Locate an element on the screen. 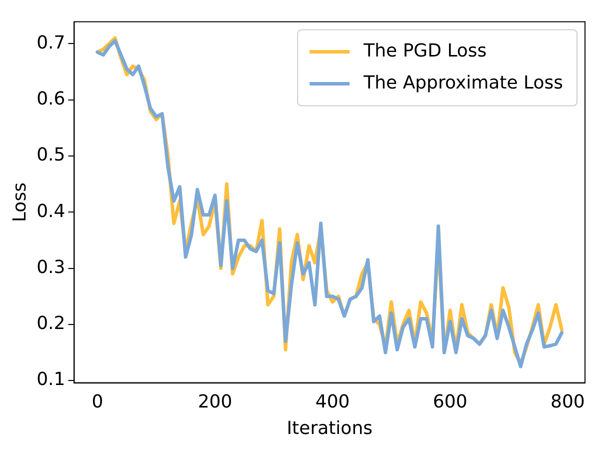 This screenshot has width=603, height=450. y-axis-title: Loss is located at coordinates (19, 202).